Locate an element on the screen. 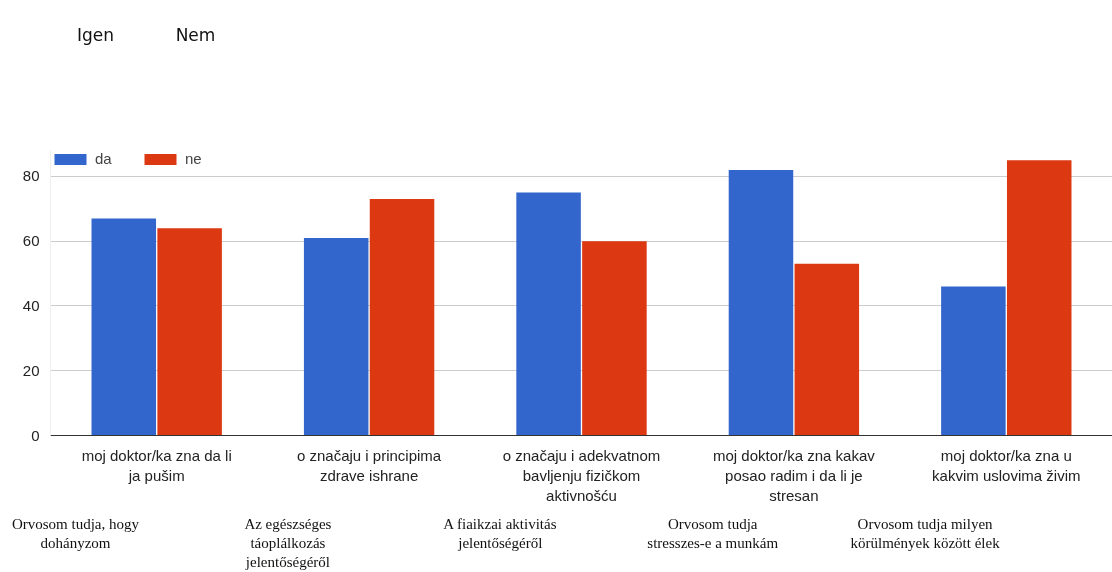 The height and width of the screenshot is (572, 1112). legend-label: ne is located at coordinates (194, 158).